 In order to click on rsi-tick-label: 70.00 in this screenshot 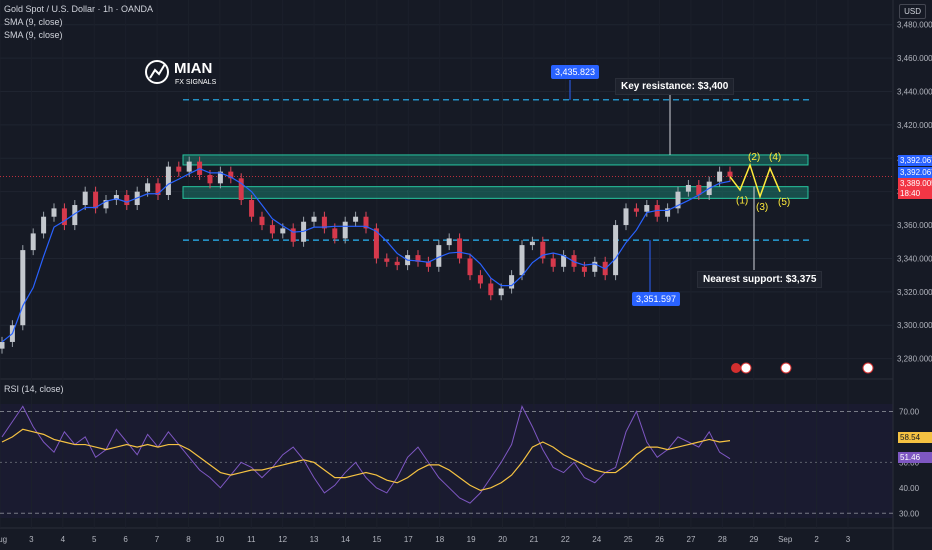, I will do `click(909, 411)`.